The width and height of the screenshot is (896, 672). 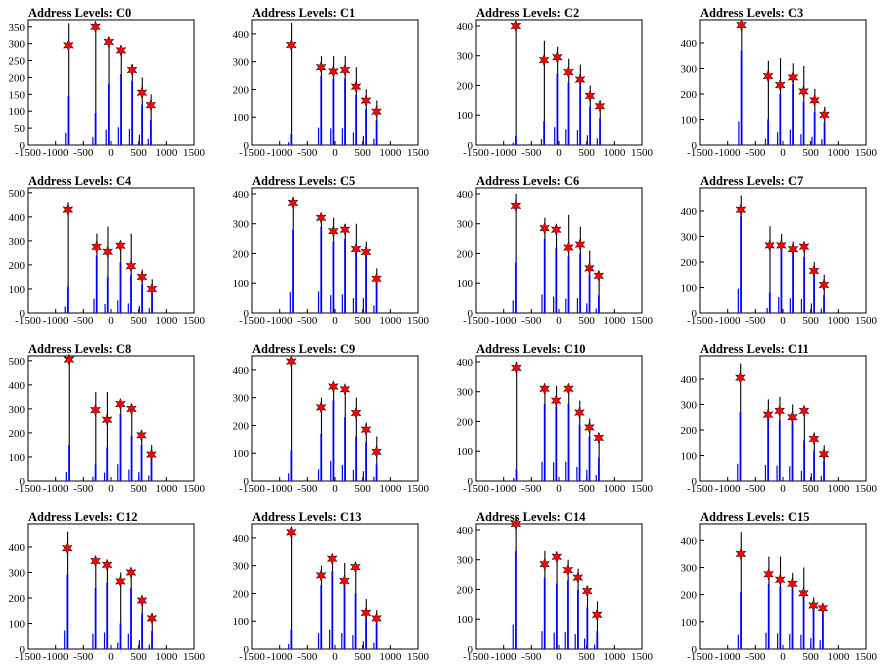 I want to click on chart-title: Address Levels: C12, so click(x=83, y=517).